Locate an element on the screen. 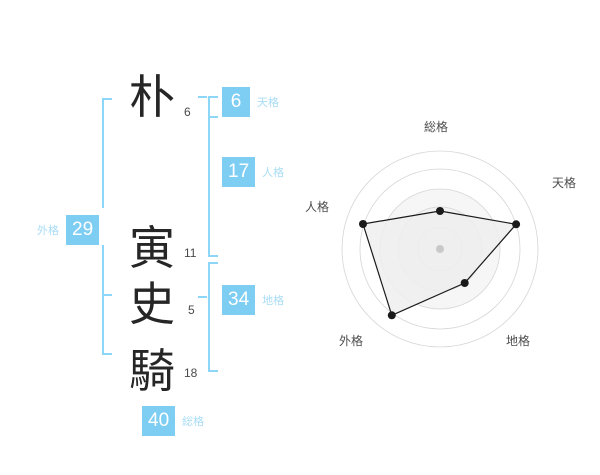 The height and width of the screenshot is (475, 600). radar-axis-label-gaikaku: 外格 is located at coordinates (351, 341).